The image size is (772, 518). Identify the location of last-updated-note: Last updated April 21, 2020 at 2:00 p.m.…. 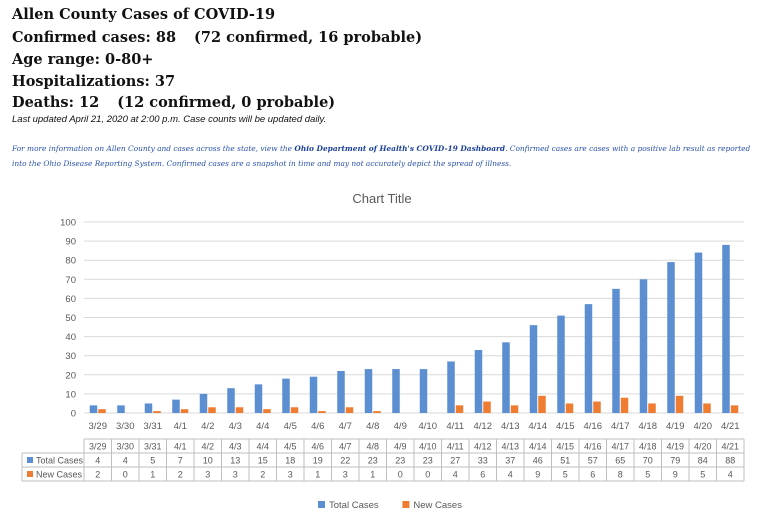
(169, 119).